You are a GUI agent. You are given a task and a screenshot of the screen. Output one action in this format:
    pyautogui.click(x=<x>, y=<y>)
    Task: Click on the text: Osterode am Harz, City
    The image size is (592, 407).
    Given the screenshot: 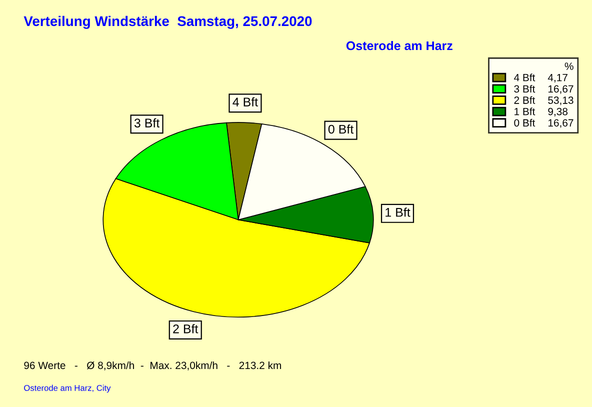 What is the action you would take?
    pyautogui.click(x=67, y=388)
    